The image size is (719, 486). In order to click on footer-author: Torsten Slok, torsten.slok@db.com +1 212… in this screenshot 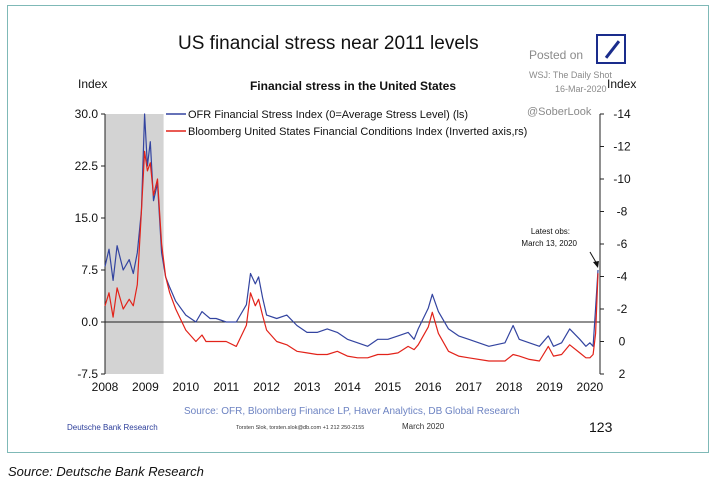, I will do `click(300, 428)`.